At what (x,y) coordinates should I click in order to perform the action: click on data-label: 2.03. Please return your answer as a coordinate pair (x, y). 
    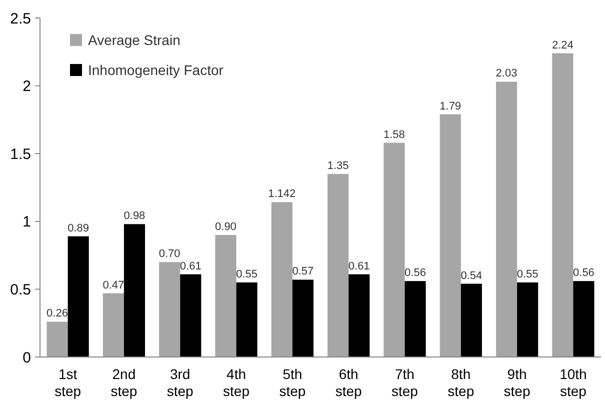
    Looking at the image, I should click on (507, 74).